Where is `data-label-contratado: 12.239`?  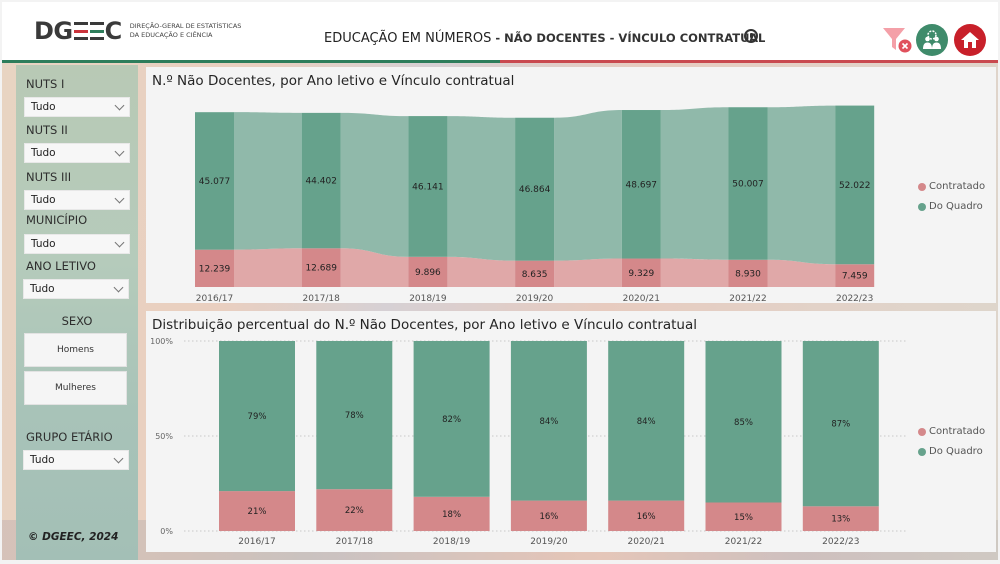 data-label-contratado: 12.239 is located at coordinates (215, 269).